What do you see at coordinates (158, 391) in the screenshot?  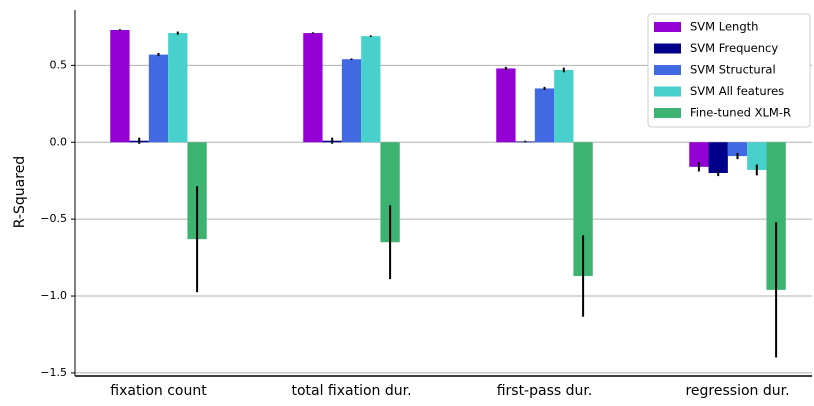 I see `x-tick-label: fixation count` at bounding box center [158, 391].